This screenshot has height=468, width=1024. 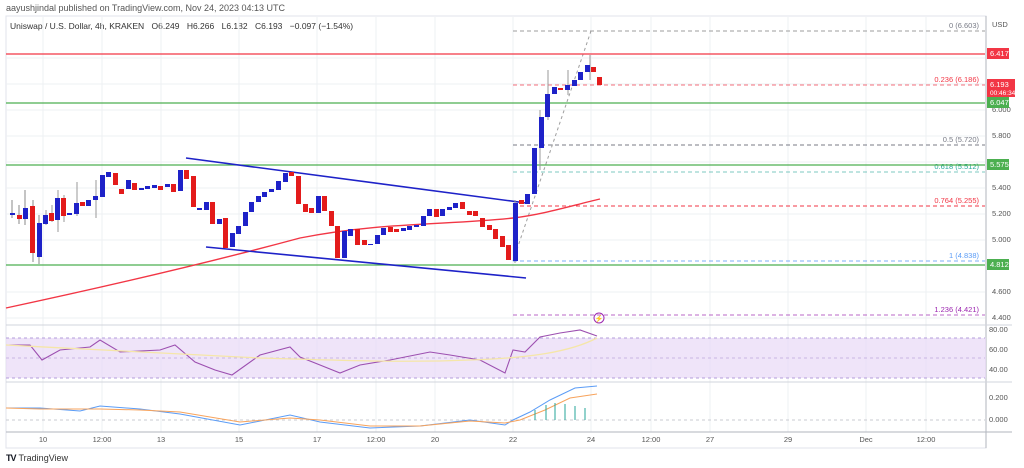 I want to click on ohlc-low: L6.182, so click(x=234, y=26).